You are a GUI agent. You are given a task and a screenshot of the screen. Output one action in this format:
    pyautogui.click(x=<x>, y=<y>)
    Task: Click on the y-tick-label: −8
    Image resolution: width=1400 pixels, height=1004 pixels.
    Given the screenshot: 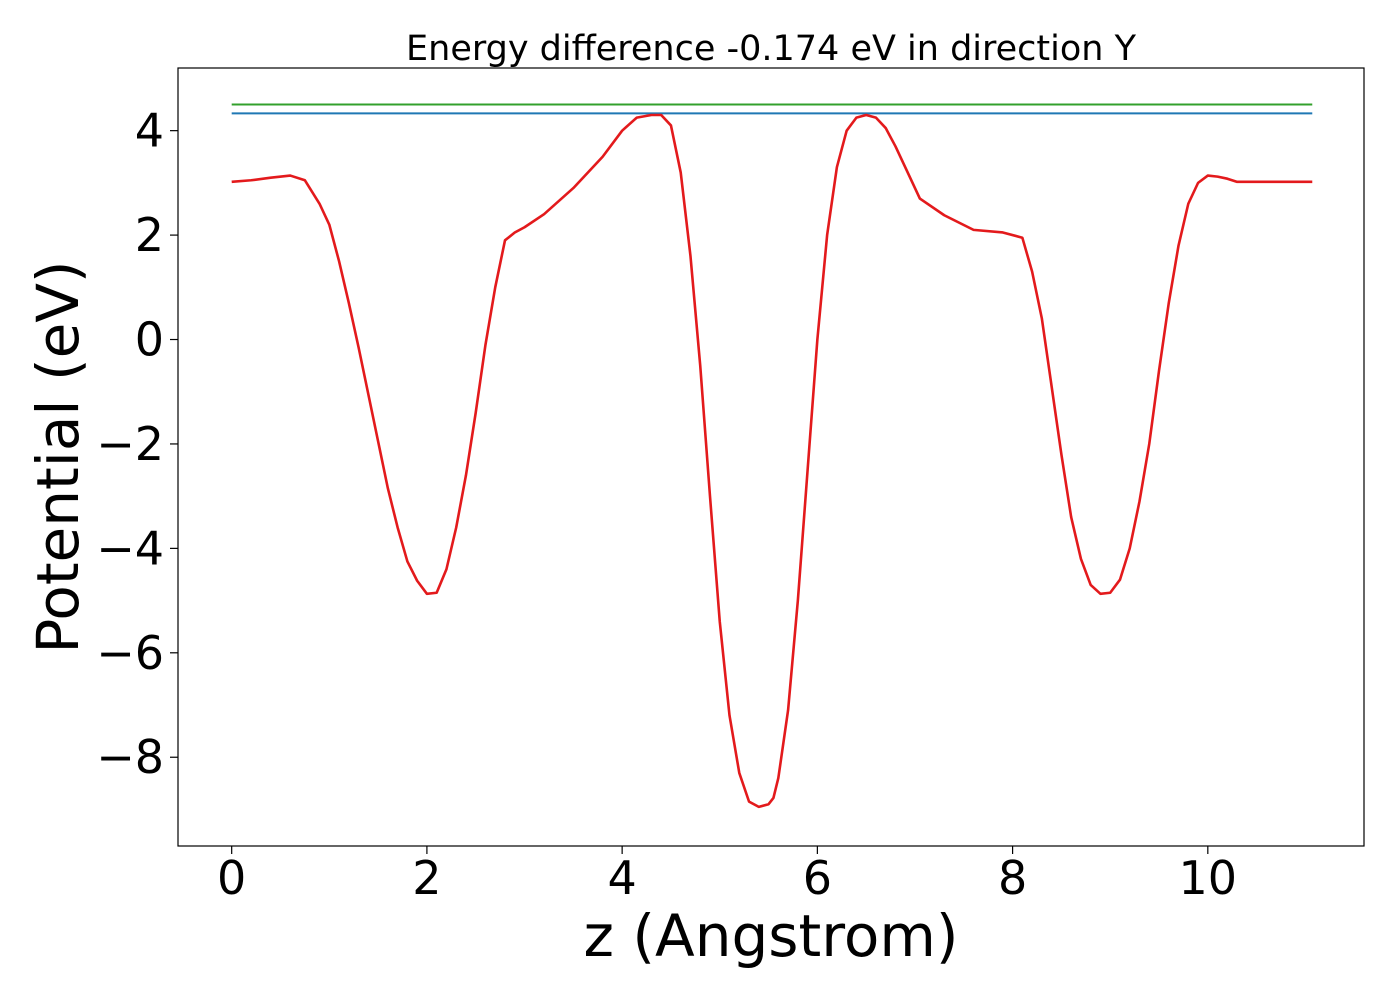 What is the action you would take?
    pyautogui.click(x=130, y=757)
    